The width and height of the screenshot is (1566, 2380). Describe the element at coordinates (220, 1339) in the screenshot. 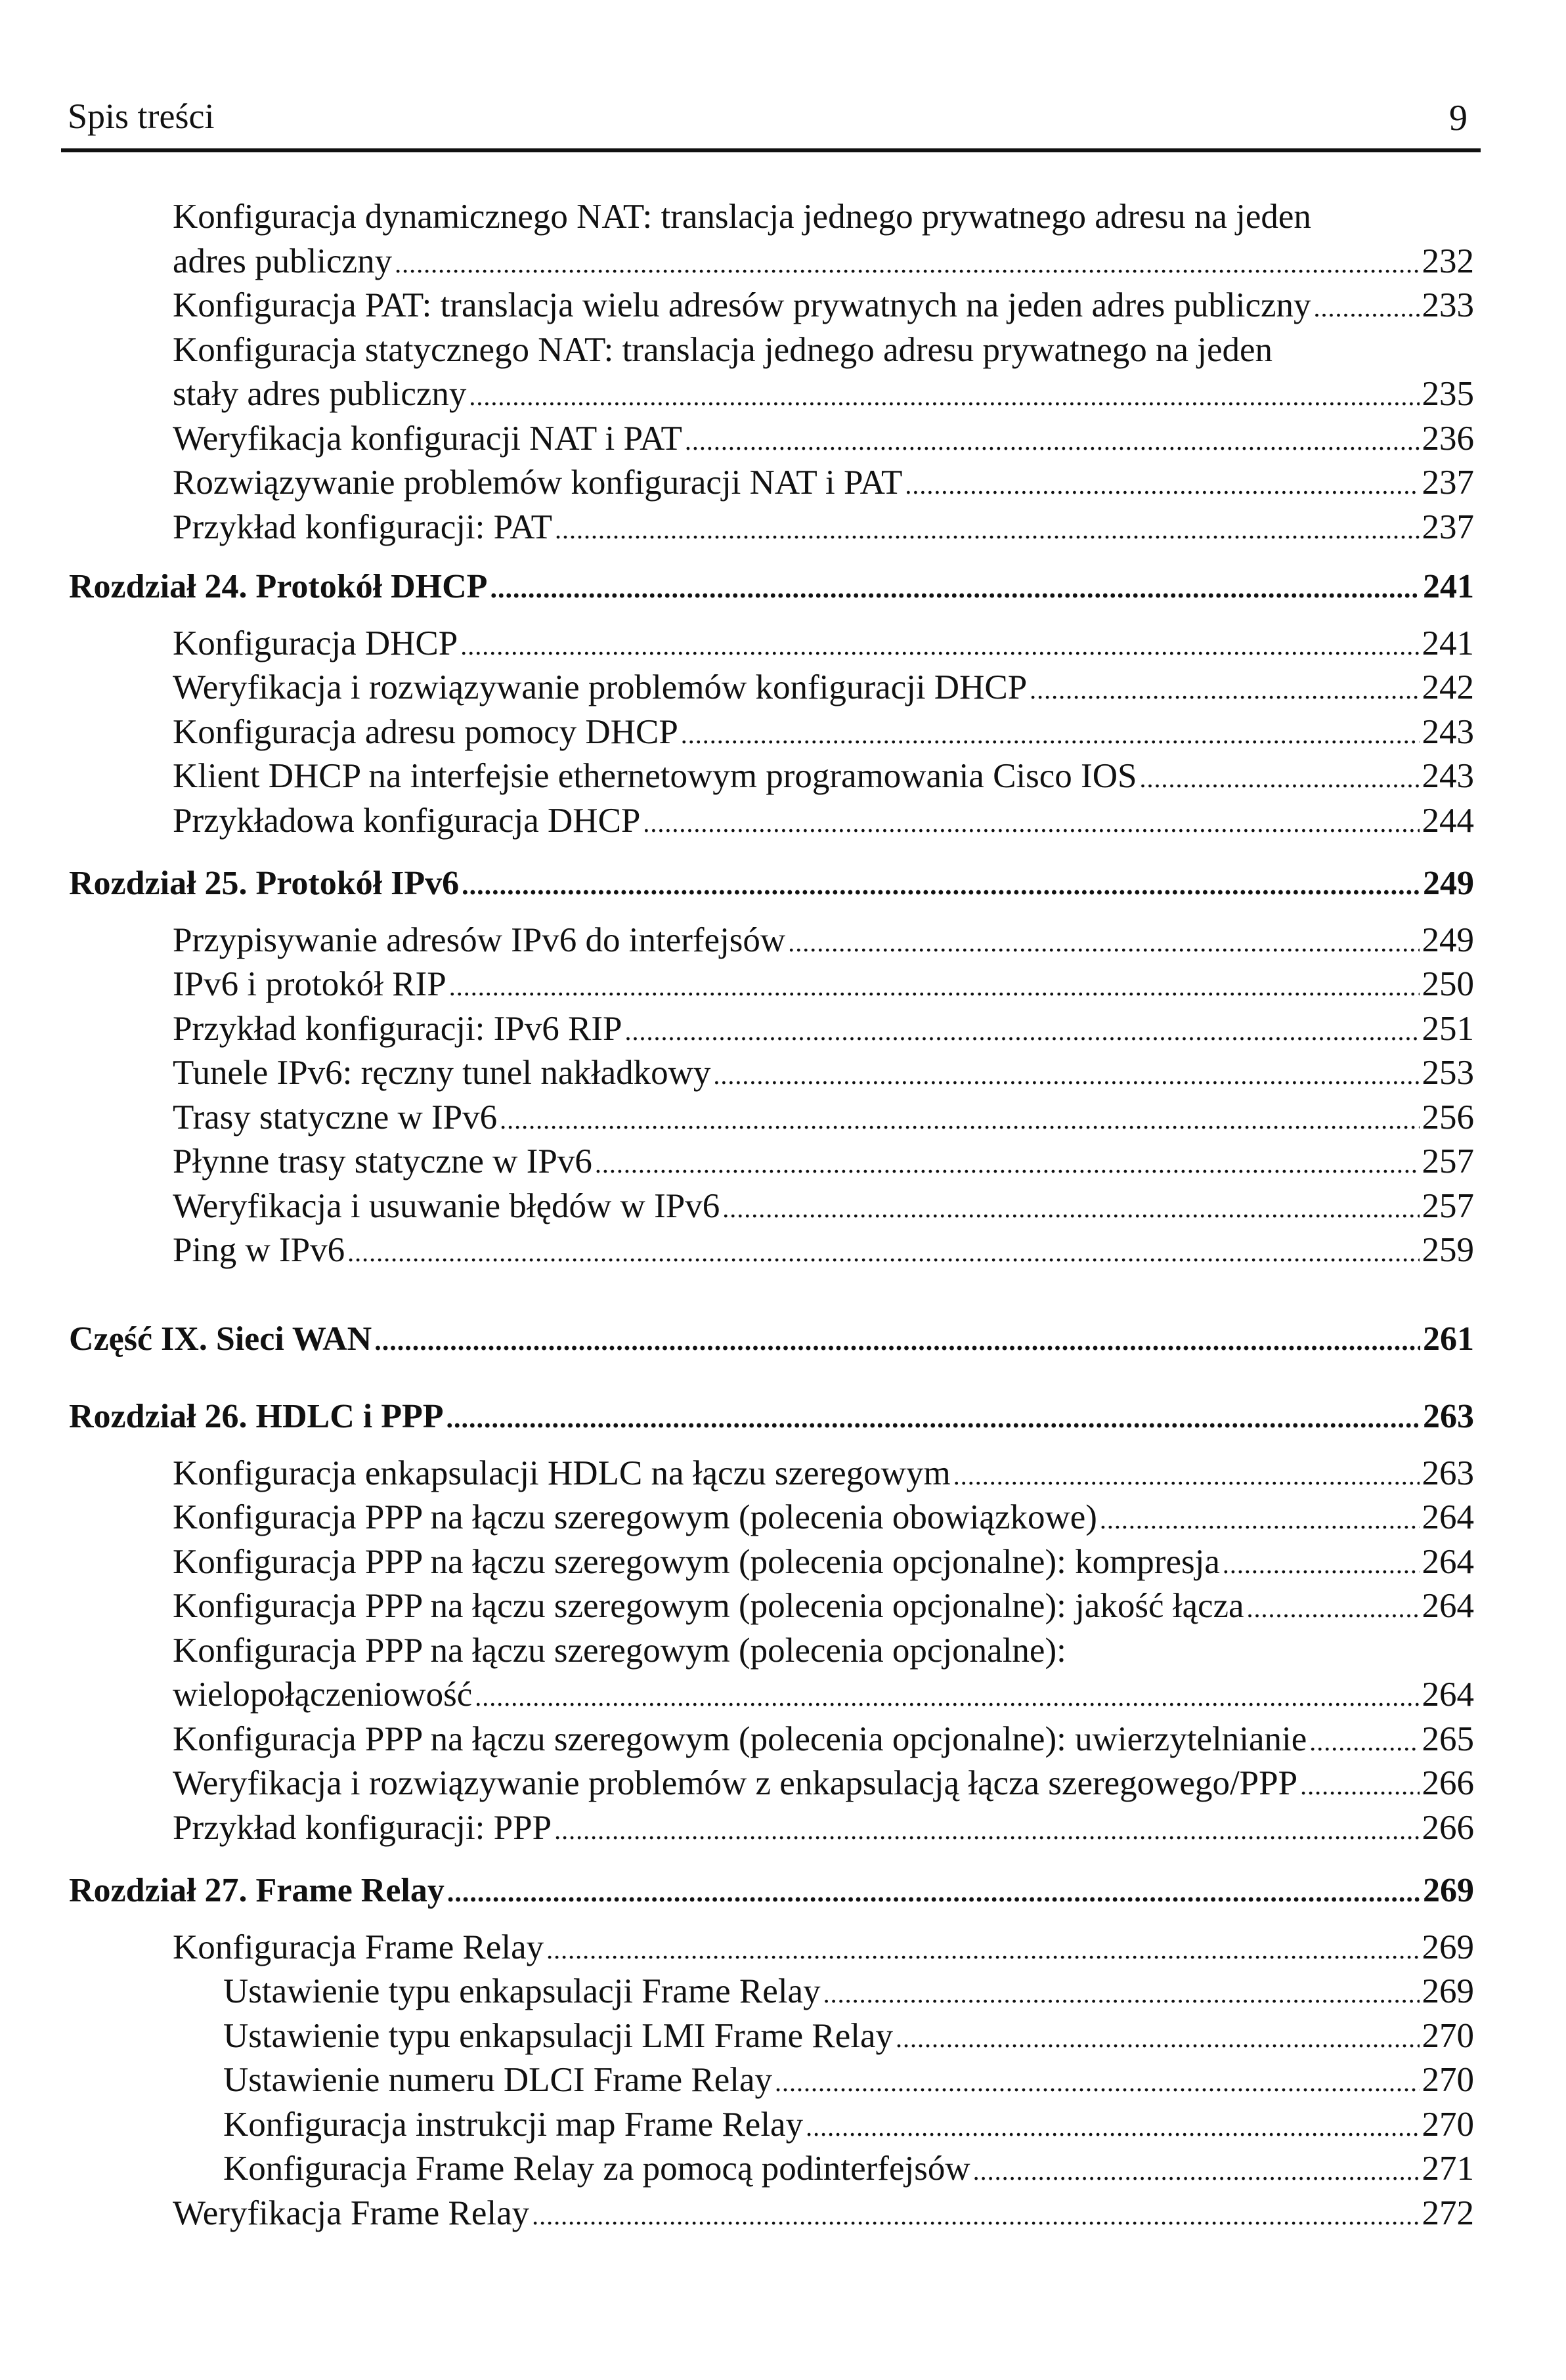

I see `entry-title: Część IX. Sieci WAN` at that location.